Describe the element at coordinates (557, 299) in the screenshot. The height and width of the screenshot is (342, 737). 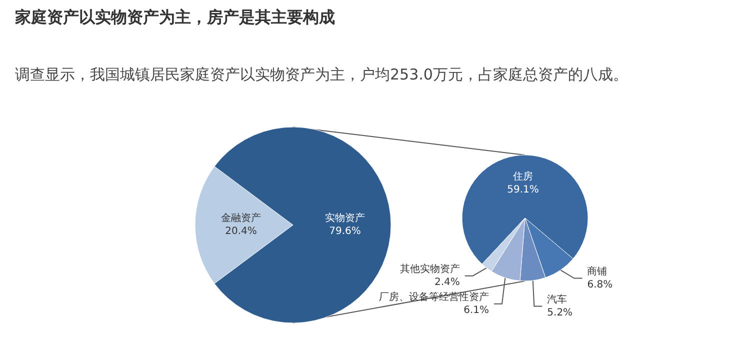
I see `slice-label: 汽车` at that location.